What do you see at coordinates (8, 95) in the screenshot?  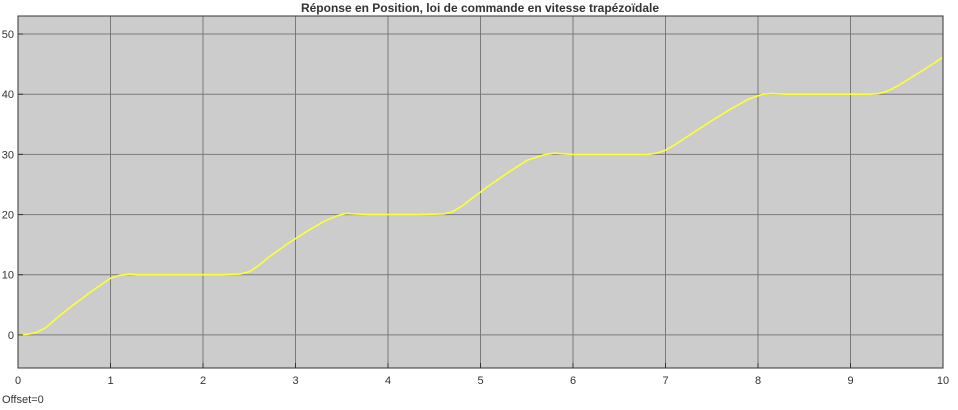 I see `y-tick-label: 40` at bounding box center [8, 95].